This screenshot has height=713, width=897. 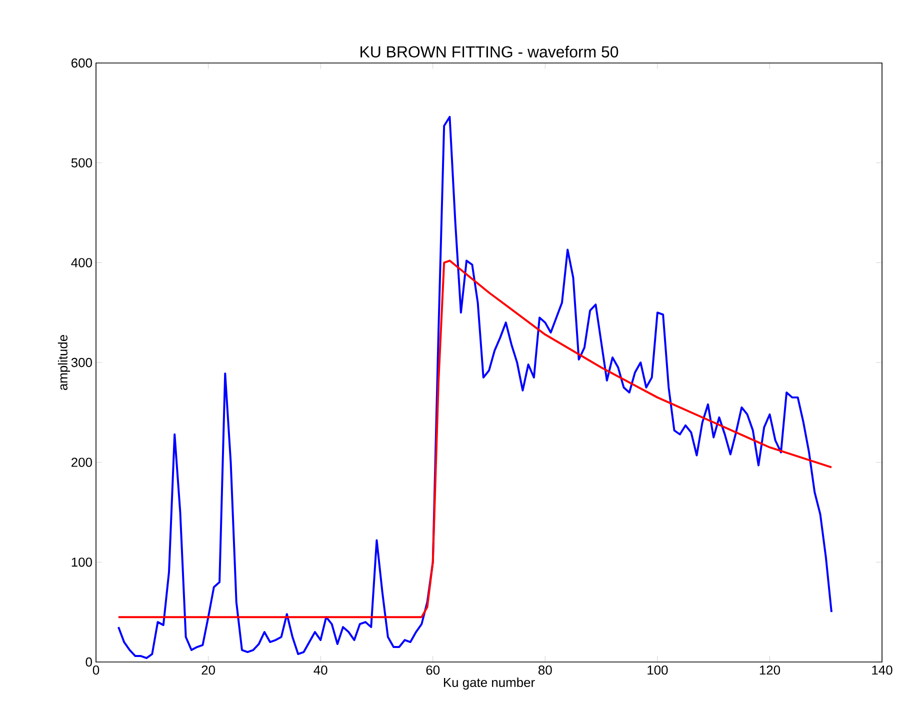 I want to click on x-tick-label: 120, so click(x=770, y=670).